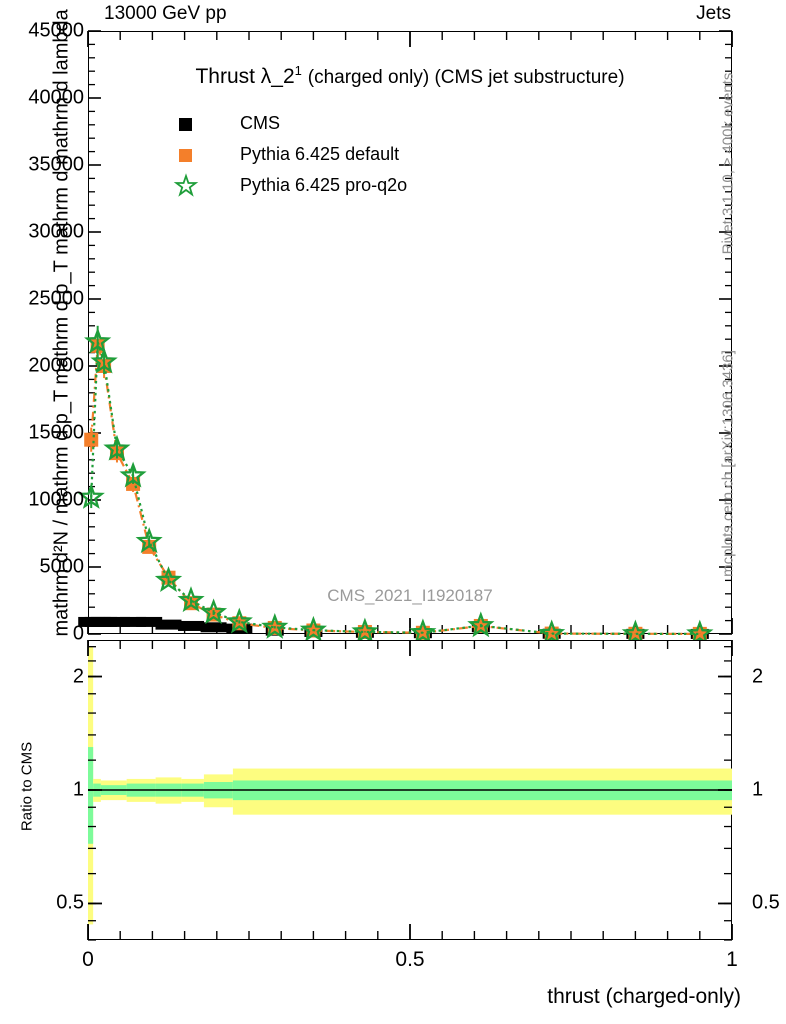 Image resolution: width=786 pixels, height=1024 pixels. What do you see at coordinates (56, 298) in the screenshot?
I see `y-tick-label: 25000` at bounding box center [56, 298].